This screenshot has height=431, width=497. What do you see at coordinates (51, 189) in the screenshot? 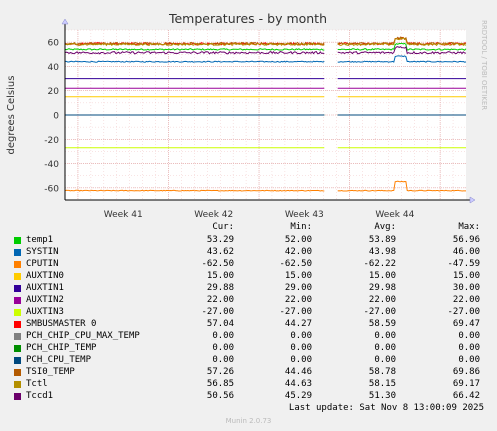
I see `y-tick-label: -60` at bounding box center [51, 189].